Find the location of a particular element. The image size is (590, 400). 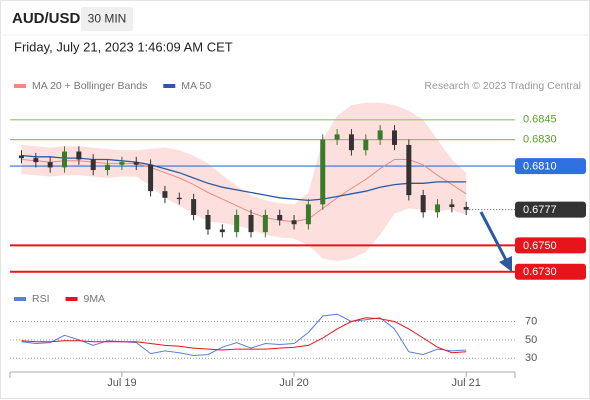

timeframe-box is located at coordinates (107, 19).